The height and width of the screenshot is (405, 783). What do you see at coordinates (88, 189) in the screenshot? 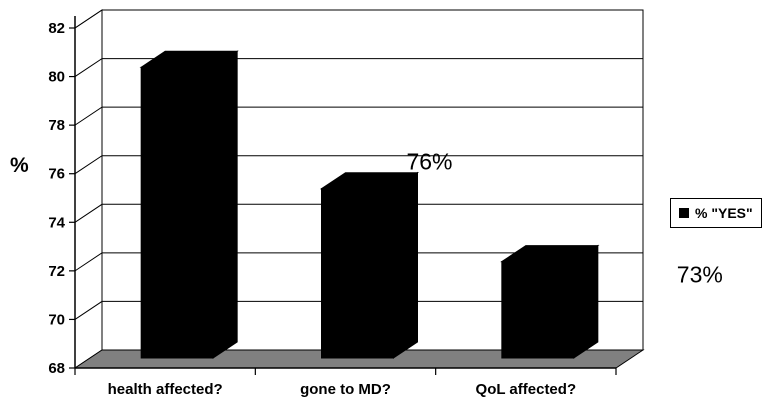
I see `side-wall` at bounding box center [88, 189].